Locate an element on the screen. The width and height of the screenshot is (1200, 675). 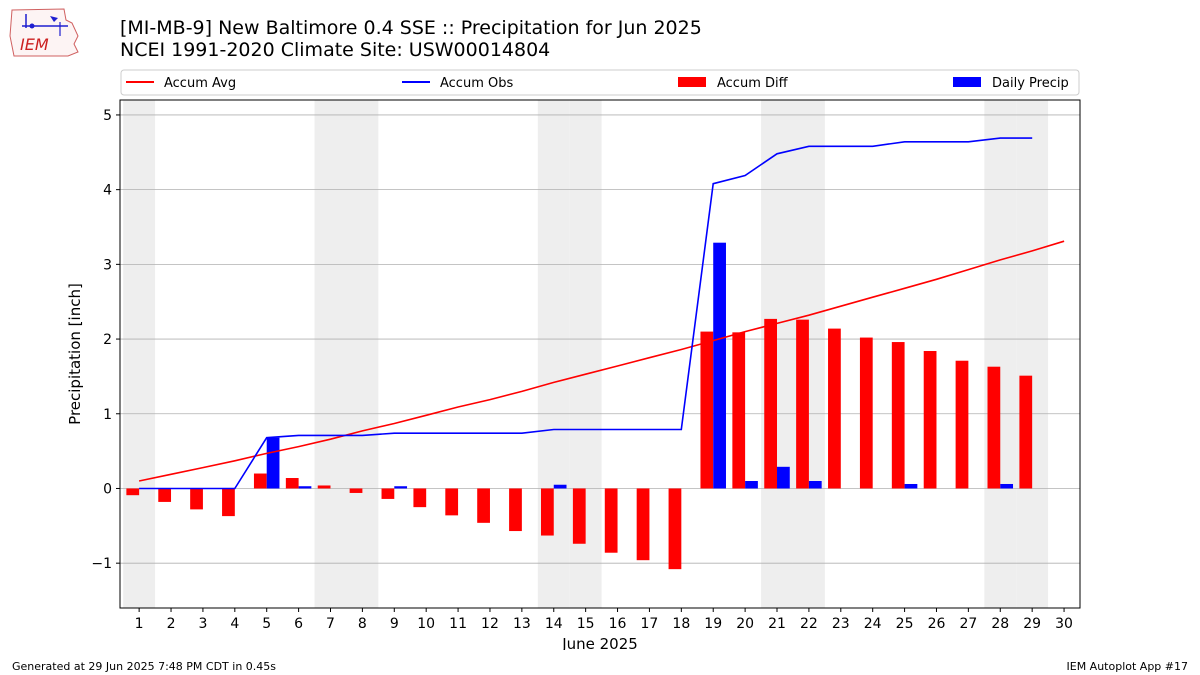
x-tick-label: 6 is located at coordinates (298, 624).